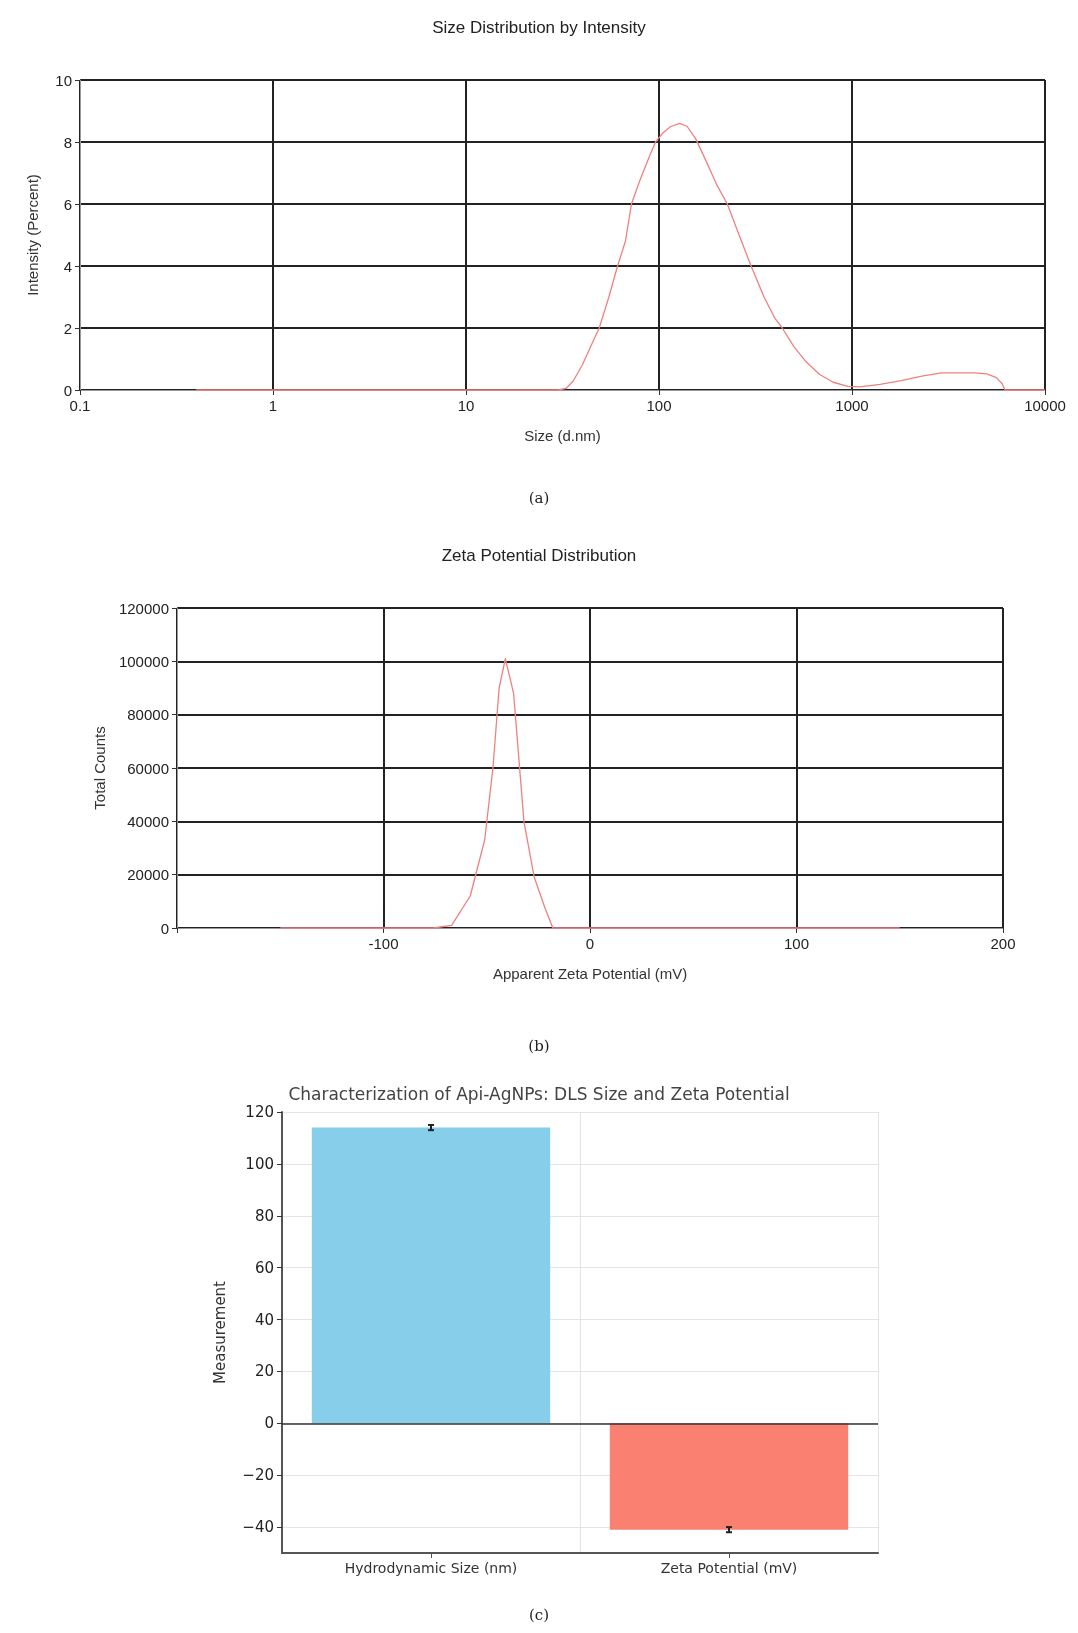 This screenshot has width=1078, height=1633. Describe the element at coordinates (143, 661) in the screenshot. I see `y-tick-label: 100000` at that location.